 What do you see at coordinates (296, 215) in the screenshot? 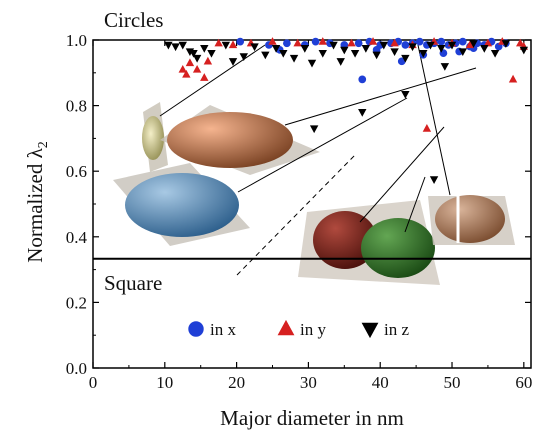
I see `callout-dashed` at bounding box center [296, 215].